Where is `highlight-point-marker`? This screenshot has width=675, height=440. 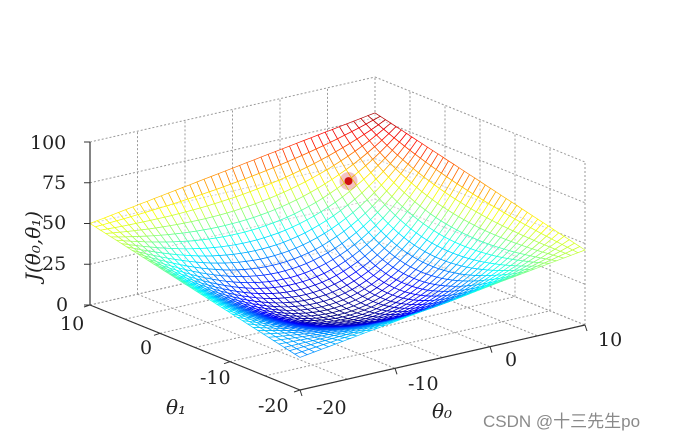 highlight-point-marker is located at coordinates (348, 181).